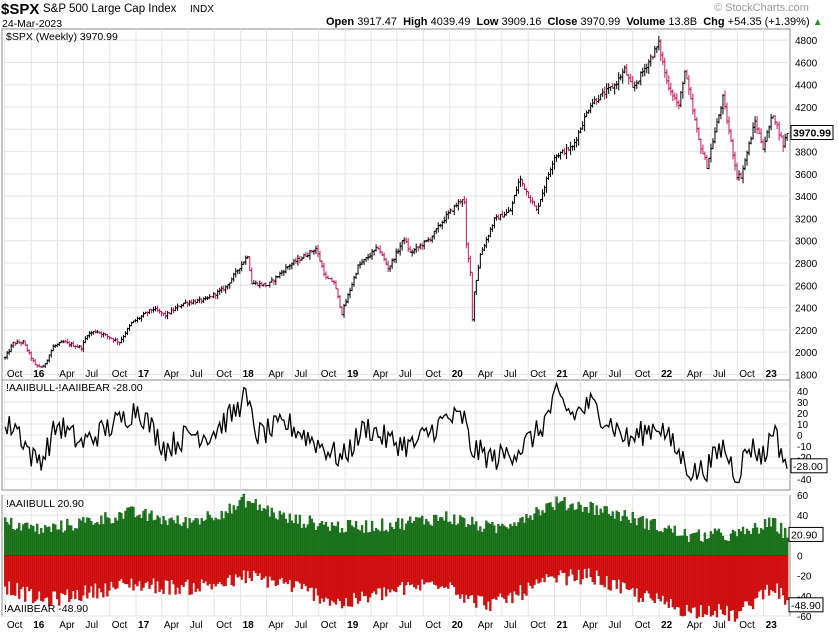  What do you see at coordinates (20, 9) in the screenshot?
I see `symbol-title: $SPX` at bounding box center [20, 9].